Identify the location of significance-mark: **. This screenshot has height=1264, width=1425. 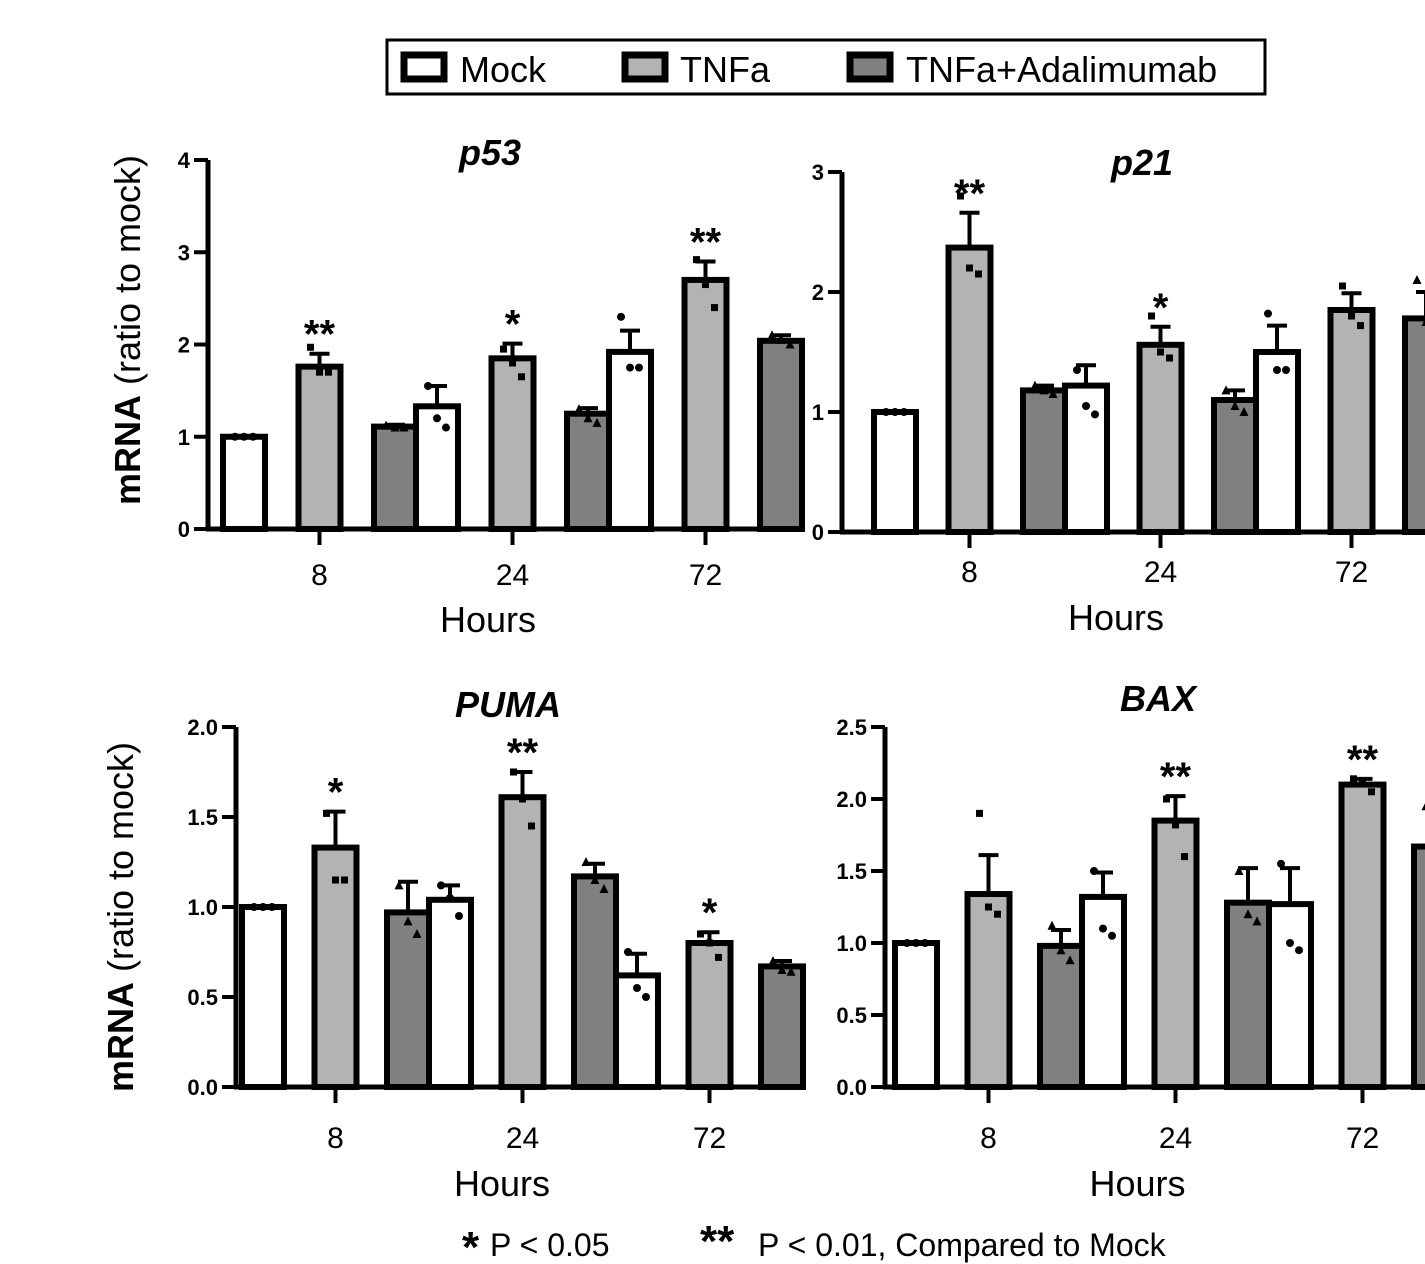
(320, 335).